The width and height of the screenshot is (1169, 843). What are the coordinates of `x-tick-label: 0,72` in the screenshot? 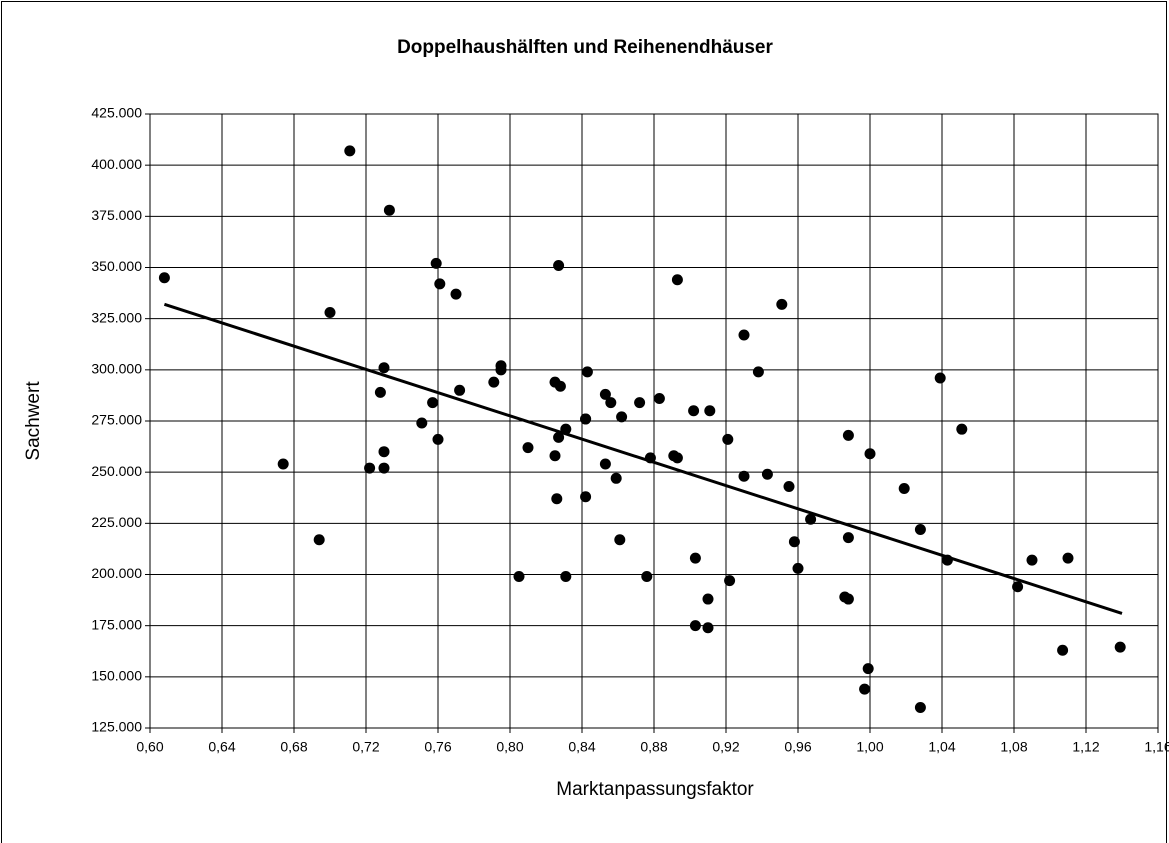 It's located at (365, 747).